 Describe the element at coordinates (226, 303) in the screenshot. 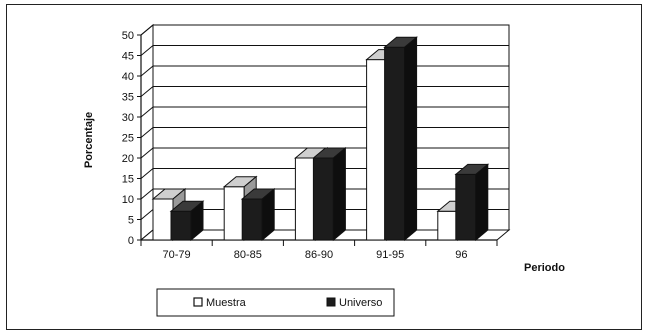

I see `legend-label-muestra: Muestra` at that location.